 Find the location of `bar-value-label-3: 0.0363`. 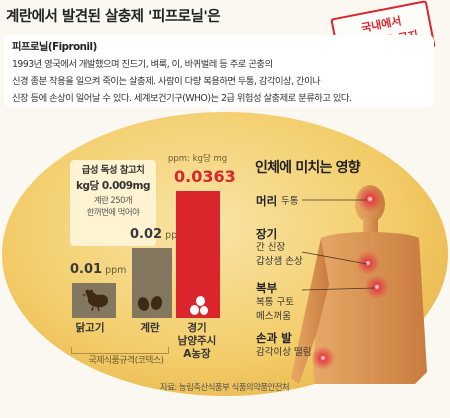

bar-value-label-3: 0.0363 is located at coordinates (205, 176).